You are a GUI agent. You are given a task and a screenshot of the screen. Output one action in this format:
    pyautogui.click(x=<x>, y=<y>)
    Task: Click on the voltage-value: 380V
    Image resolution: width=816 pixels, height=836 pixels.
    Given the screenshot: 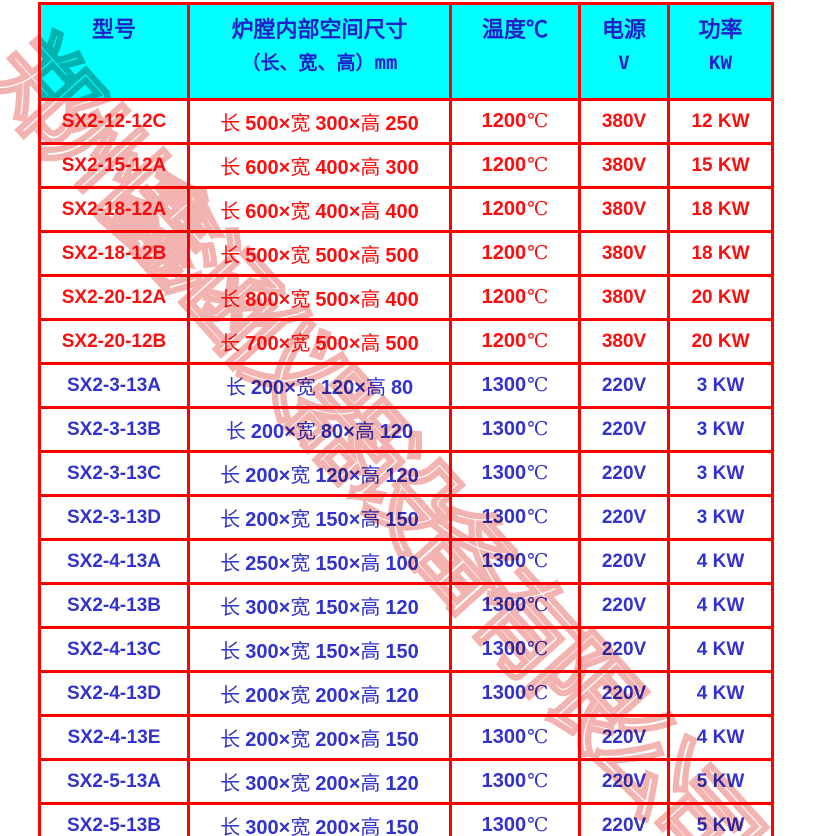 What is the action you would take?
    pyautogui.click(x=624, y=121)
    